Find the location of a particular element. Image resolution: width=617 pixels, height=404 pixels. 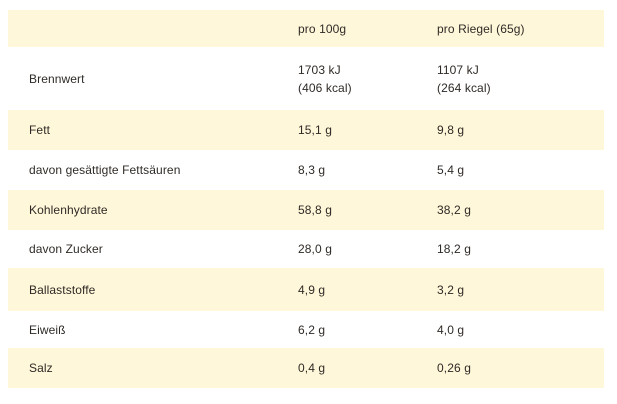

row-label: davon Zucker is located at coordinates (66, 249).